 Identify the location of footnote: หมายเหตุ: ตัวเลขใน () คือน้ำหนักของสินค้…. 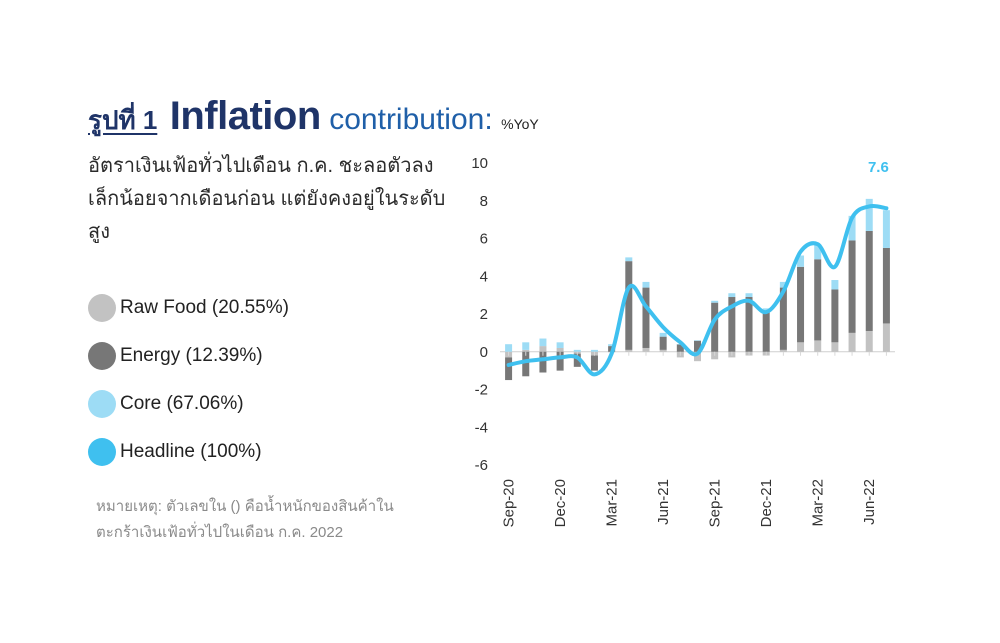
(245, 519).